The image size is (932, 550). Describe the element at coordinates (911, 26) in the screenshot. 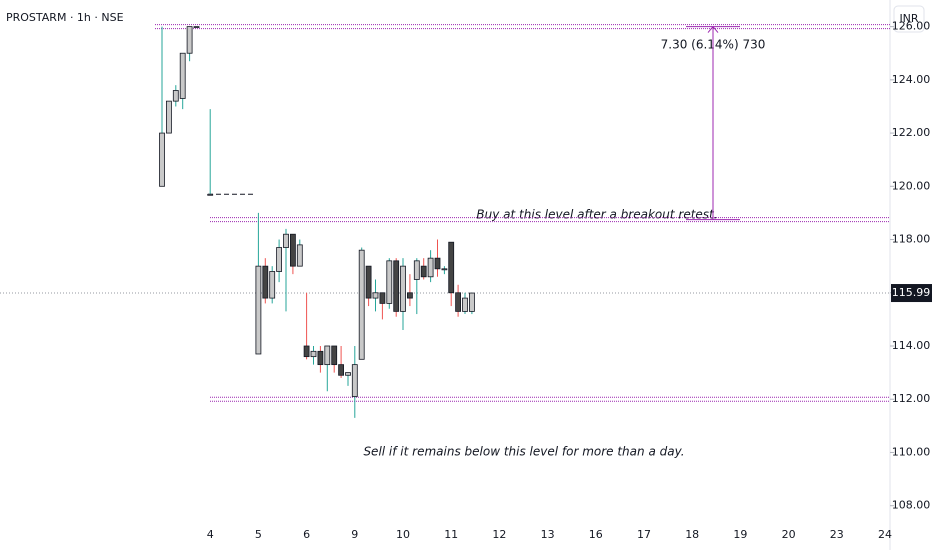

I see `y-tick-label: 126.00` at that location.